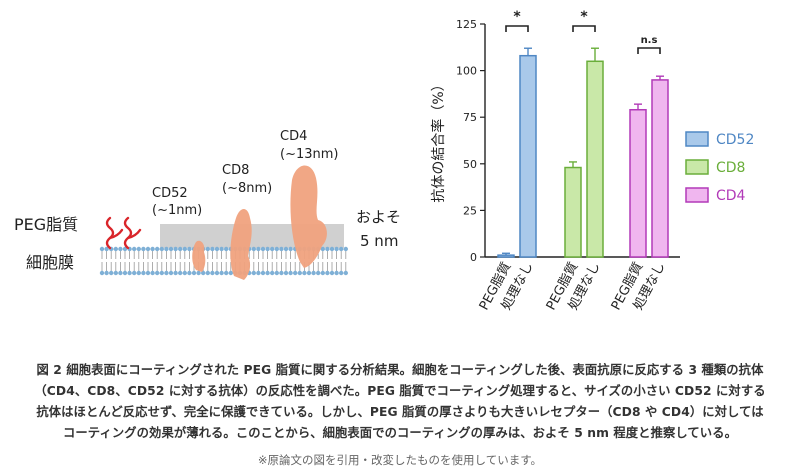 This screenshot has width=800, height=472. What do you see at coordinates (293, 136) in the screenshot?
I see `cd4-label: CD4` at bounding box center [293, 136].